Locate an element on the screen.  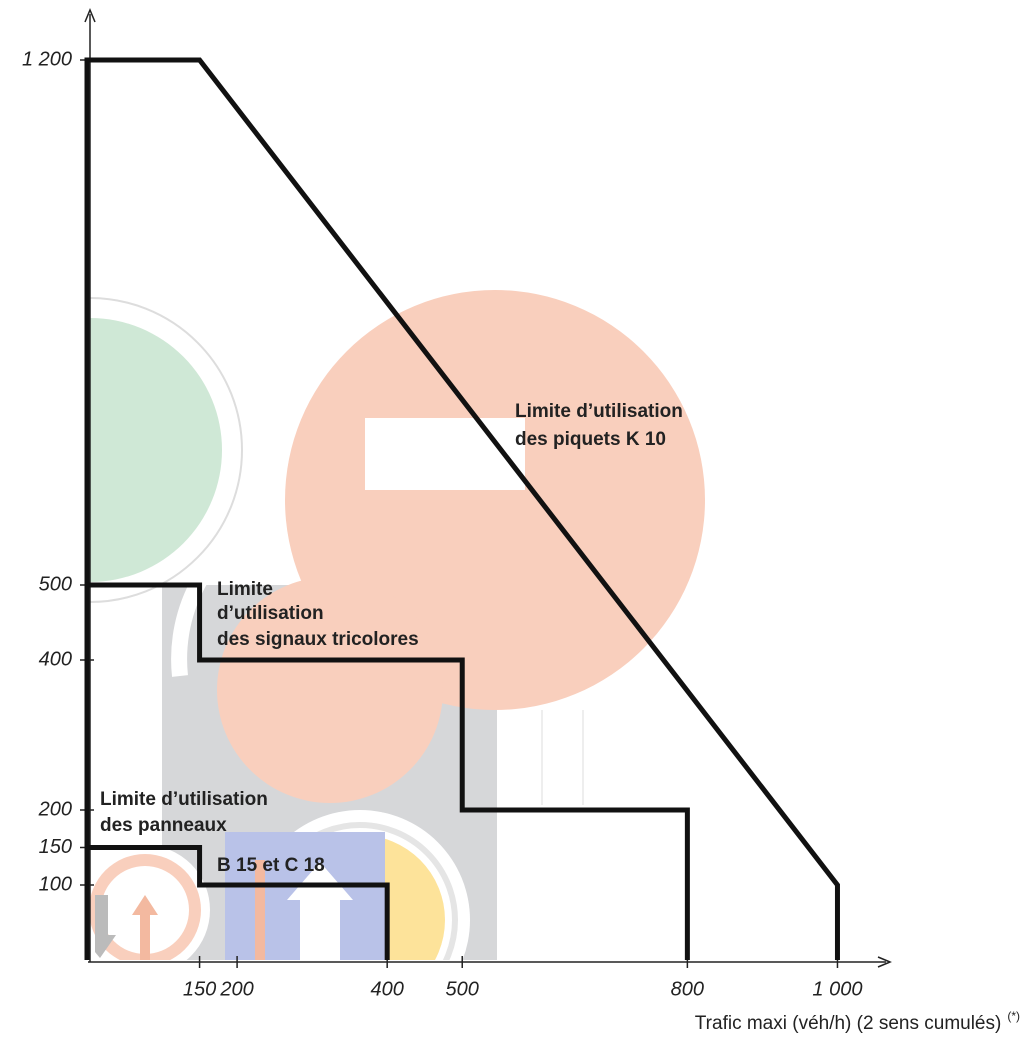
y-tick-label: 100 is located at coordinates (55, 884).